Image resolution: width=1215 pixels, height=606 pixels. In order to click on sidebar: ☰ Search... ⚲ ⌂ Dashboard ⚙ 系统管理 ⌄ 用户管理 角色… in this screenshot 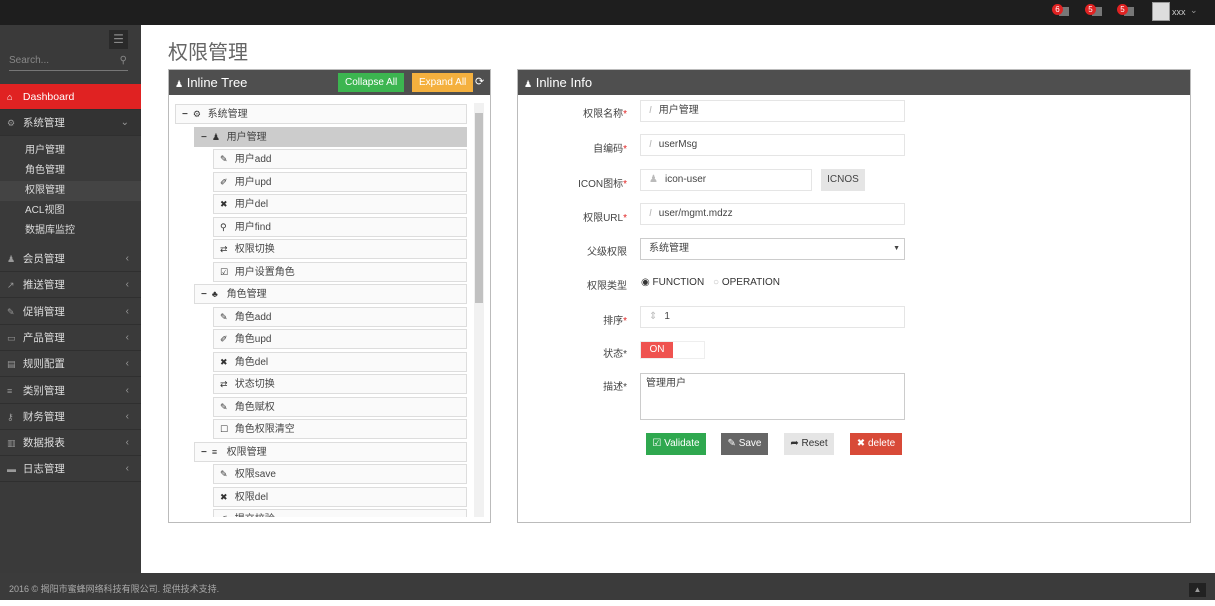, I will do `click(70, 299)`.